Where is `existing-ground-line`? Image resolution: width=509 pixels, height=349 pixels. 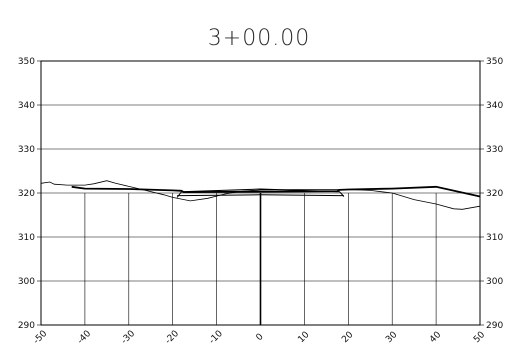
existing-ground-line is located at coordinates (260, 195).